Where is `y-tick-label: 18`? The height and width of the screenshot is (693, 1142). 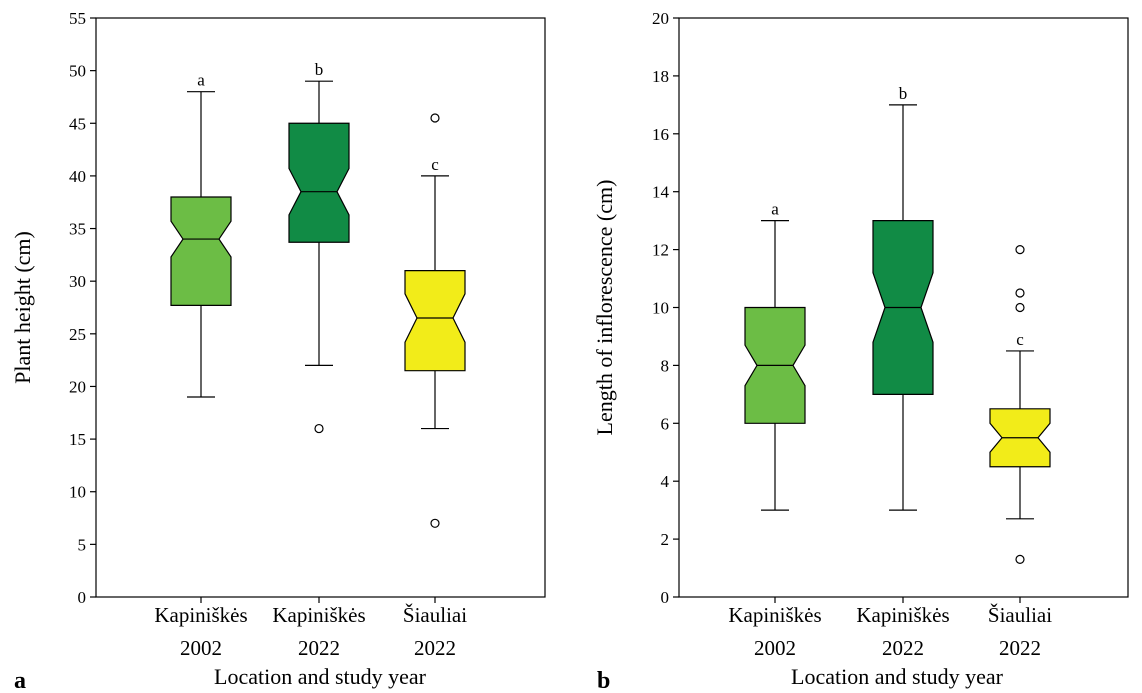 y-tick-label: 18 is located at coordinates (660, 76).